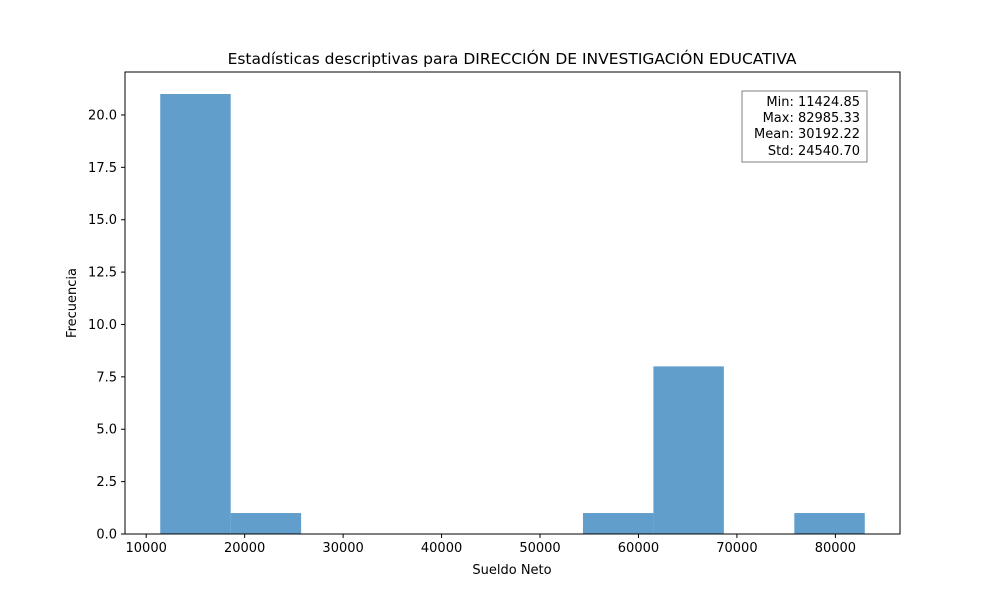 This screenshot has height=600, width=1000. I want to click on y-tick-label: 12.5, so click(102, 273).